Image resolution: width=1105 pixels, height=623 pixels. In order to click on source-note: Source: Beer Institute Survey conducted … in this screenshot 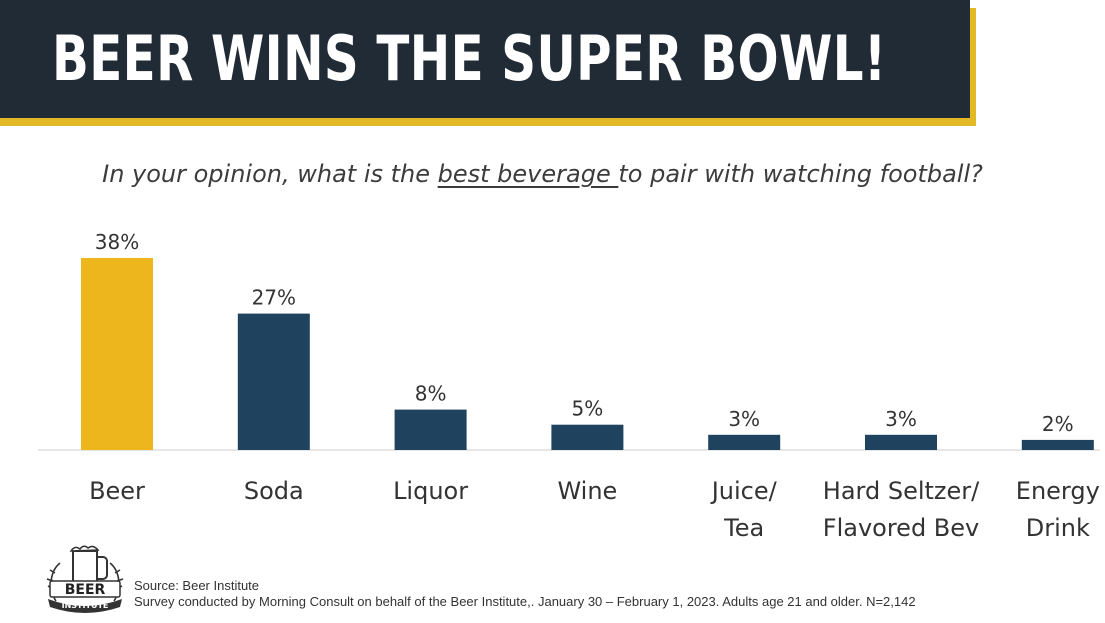, I will do `click(525, 594)`.